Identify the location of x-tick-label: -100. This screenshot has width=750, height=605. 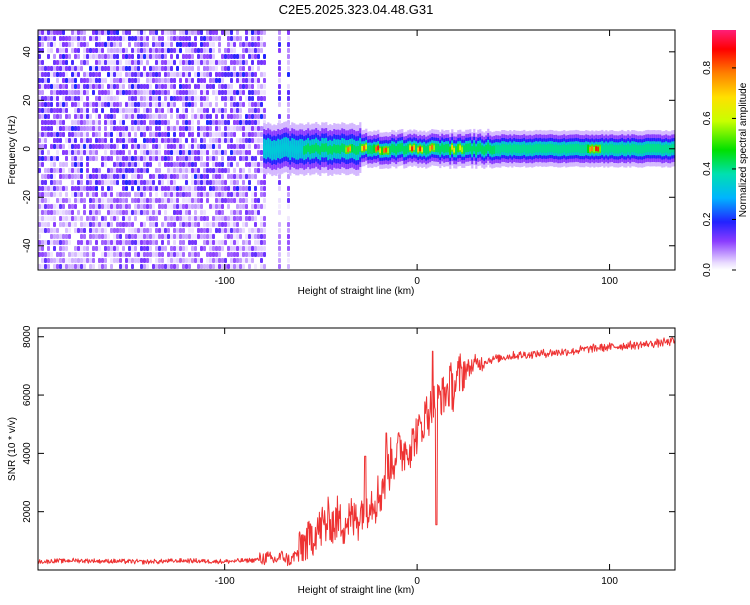
(225, 581).